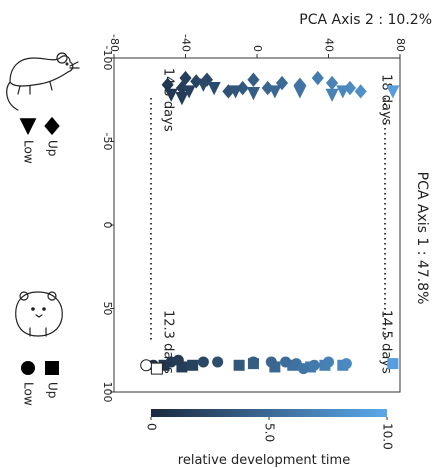 The height and width of the screenshot is (468, 438). I want to click on x-tick-label: 40, so click(329, 45).